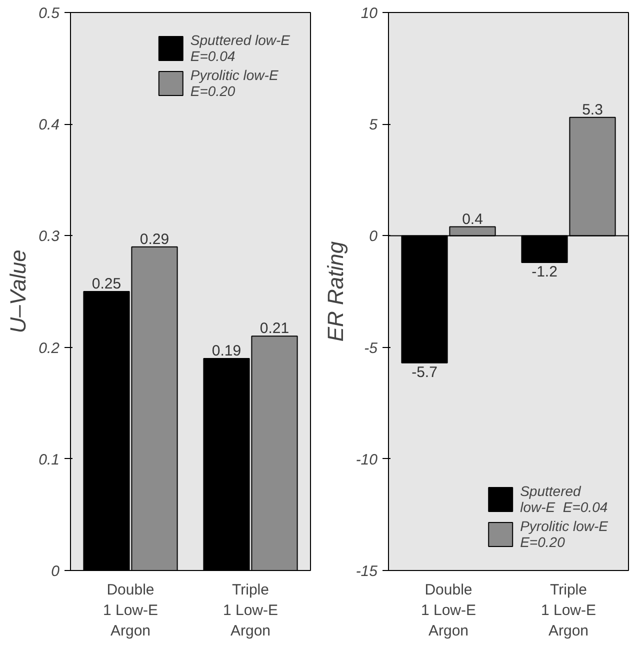  I want to click on y-tick-label: 0.5, so click(49, 13).